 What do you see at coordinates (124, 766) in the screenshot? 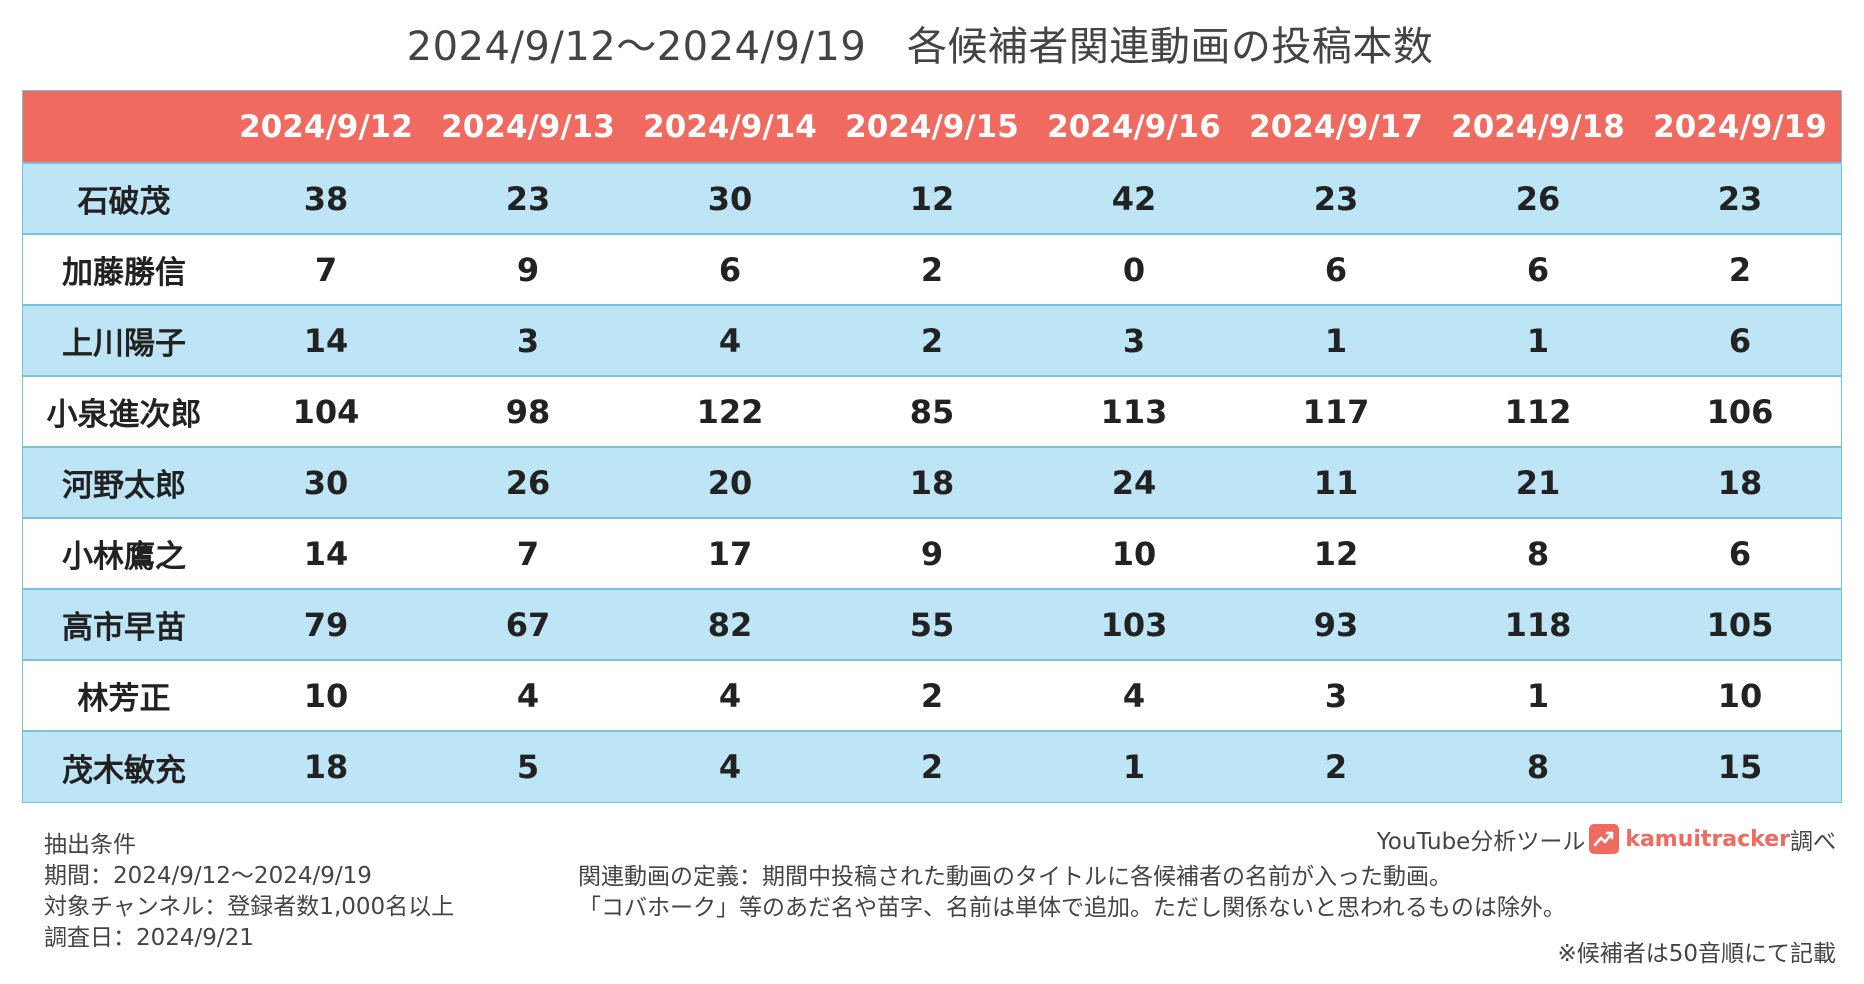
I see `candidate-name-cell: 茂木敏充` at bounding box center [124, 766].